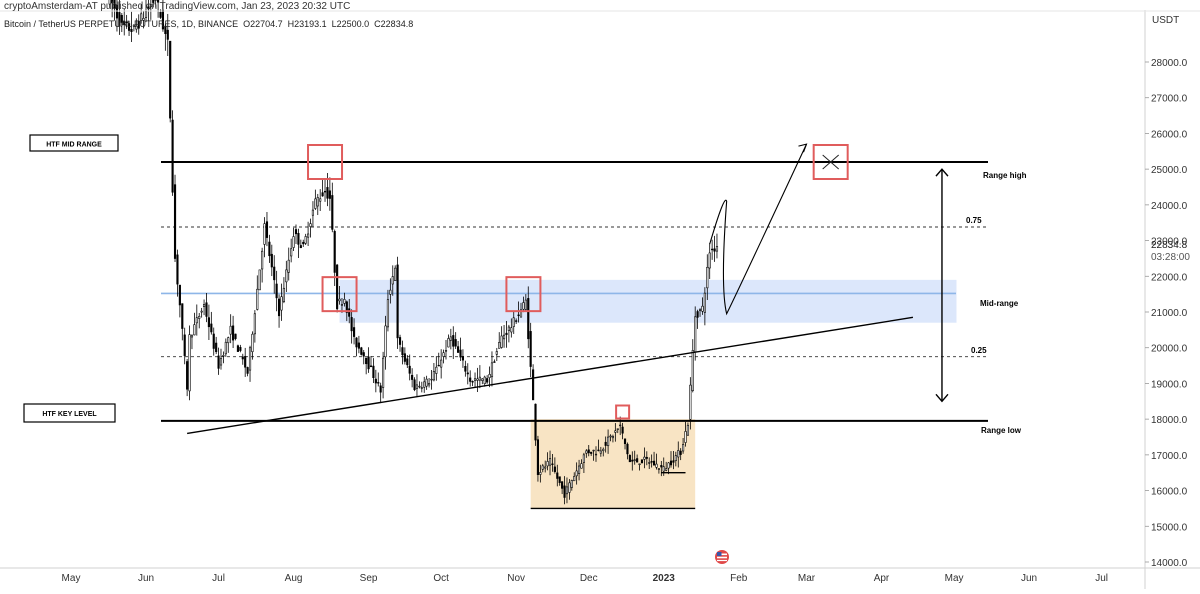  Describe the element at coordinates (882, 578) in the screenshot. I see `x-tick-label: Apr` at that location.